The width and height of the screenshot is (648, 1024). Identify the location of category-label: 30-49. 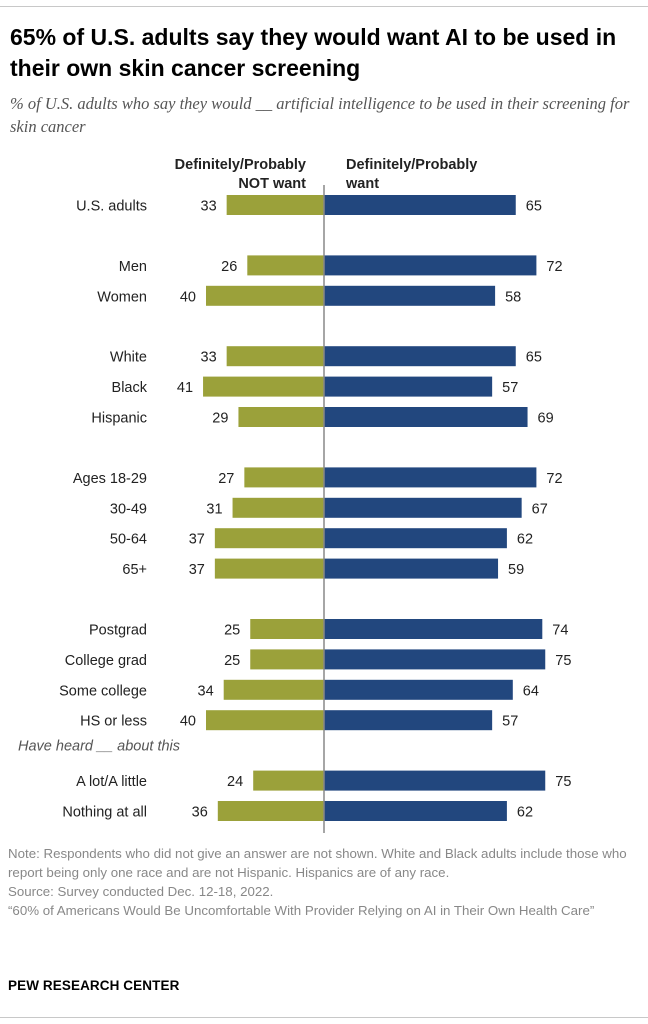
(128, 509).